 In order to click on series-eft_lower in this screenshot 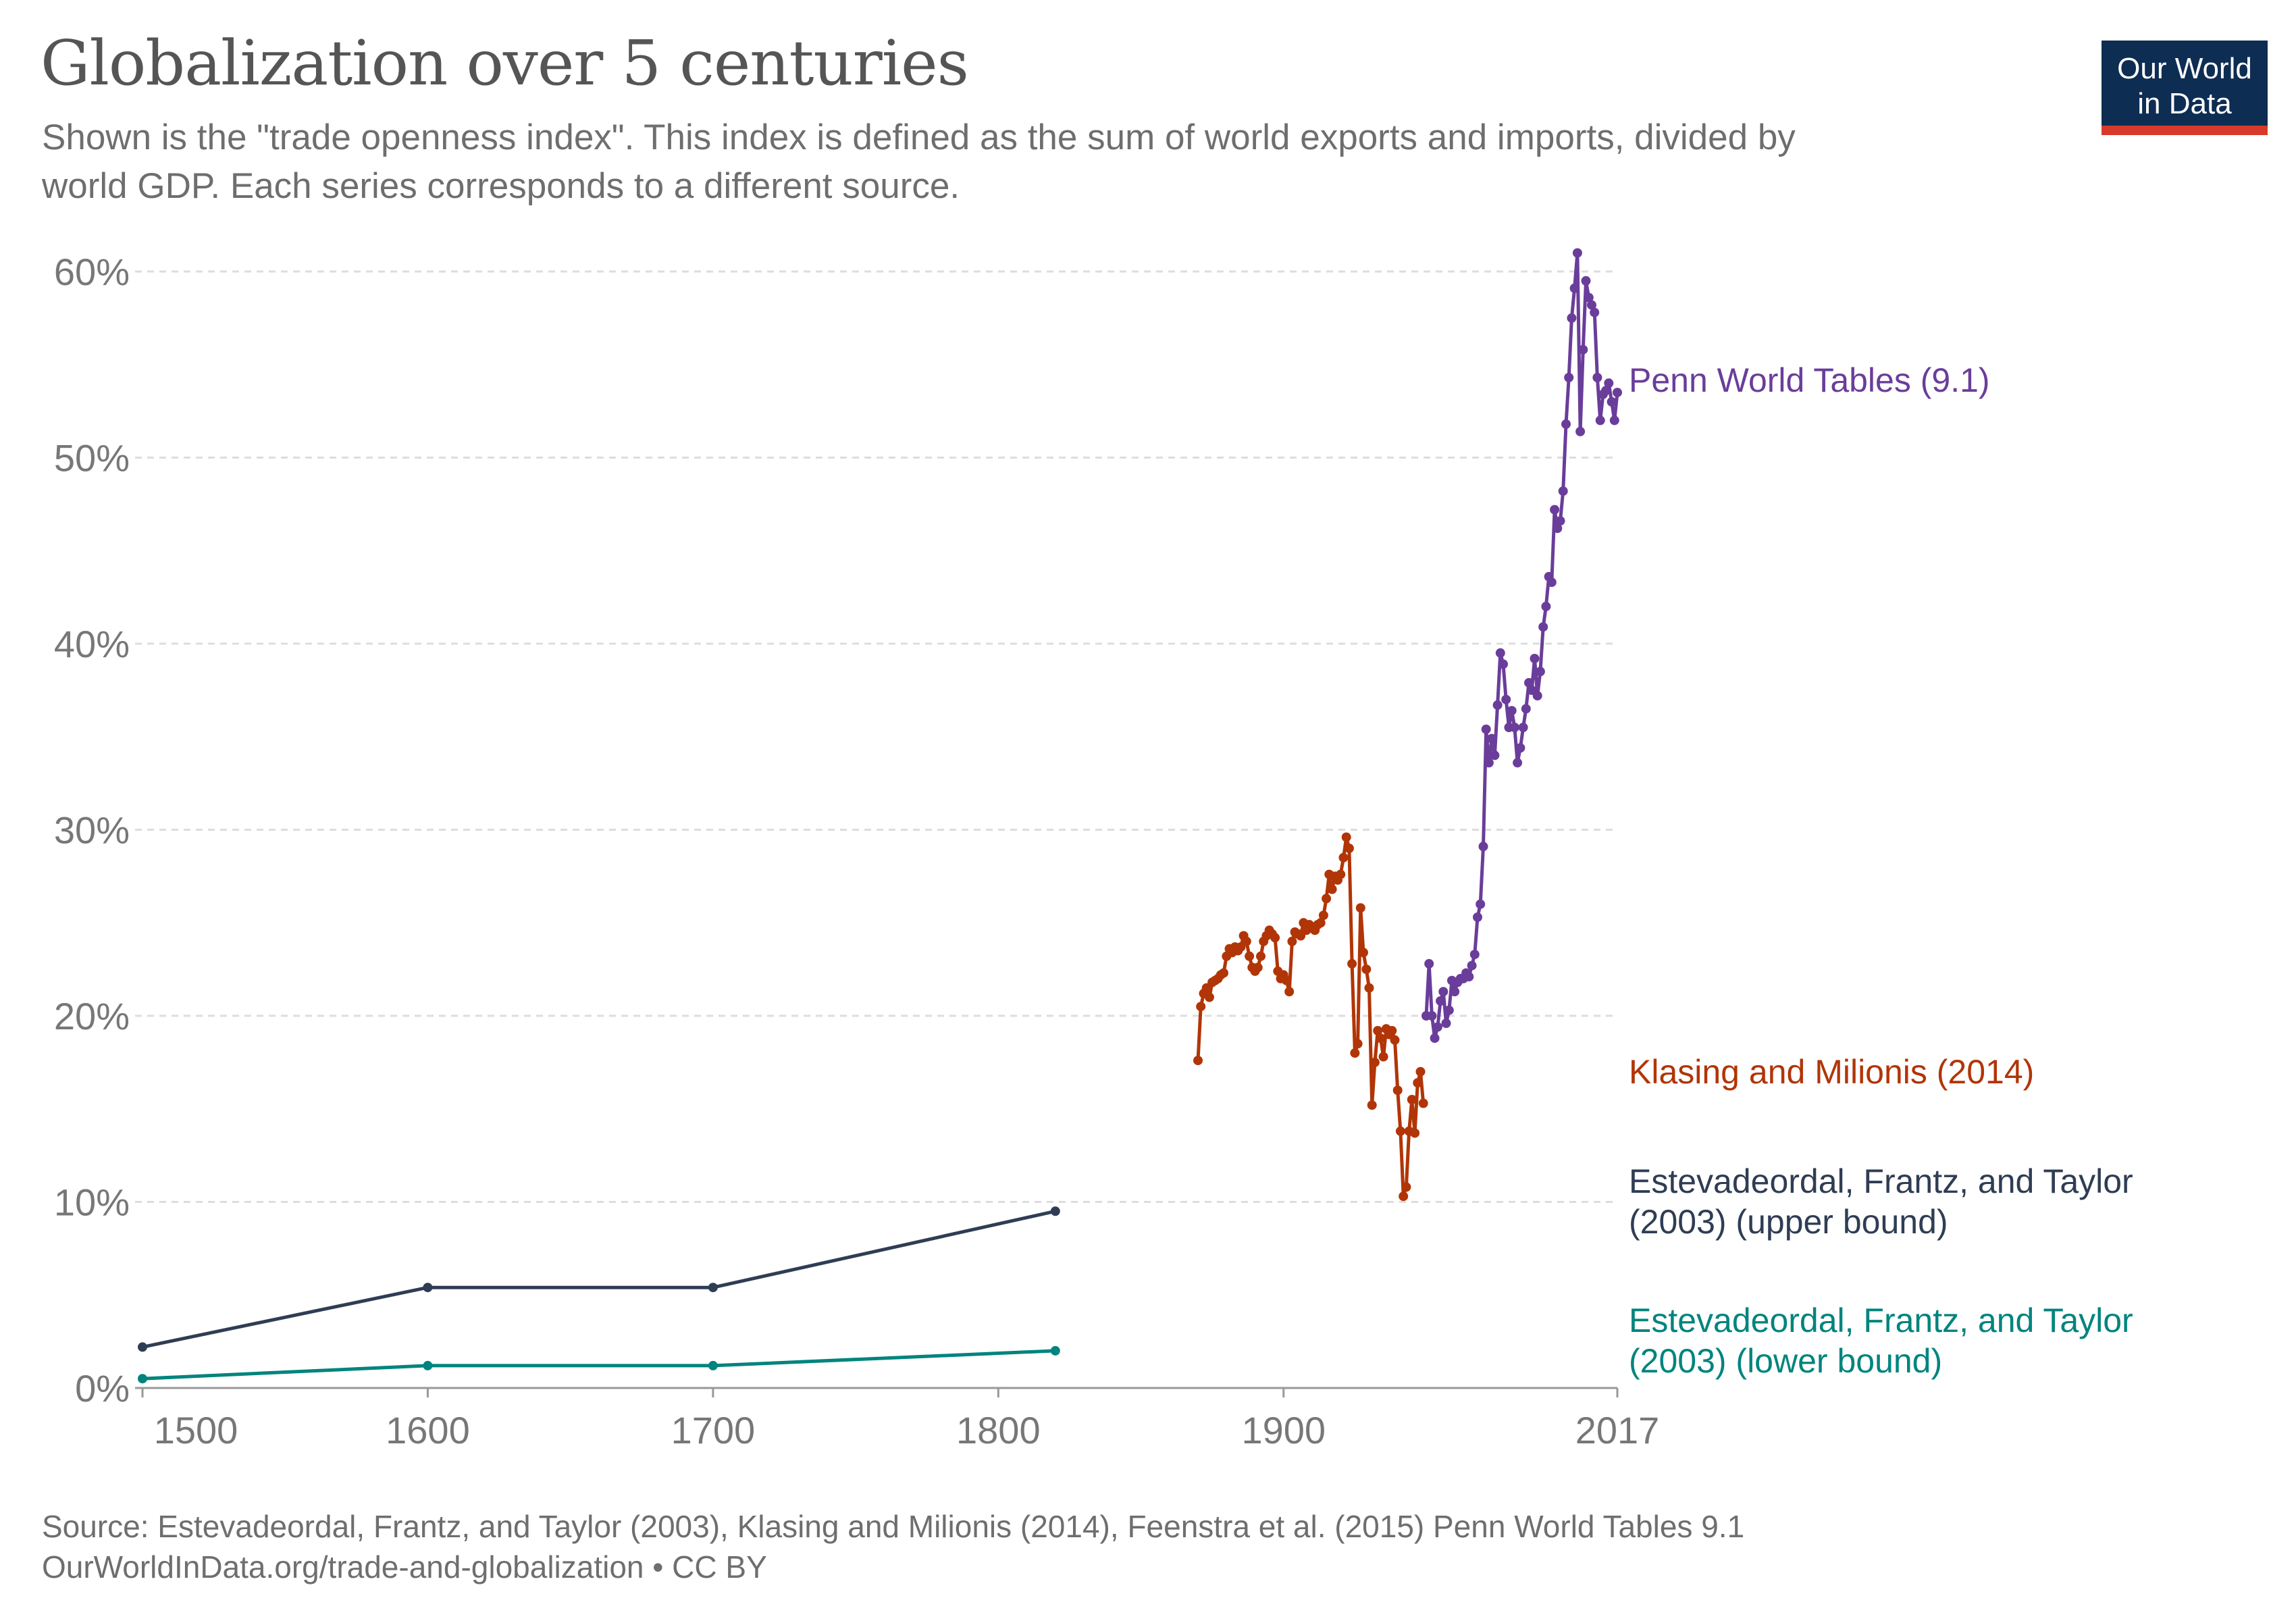, I will do `click(599, 1364)`.